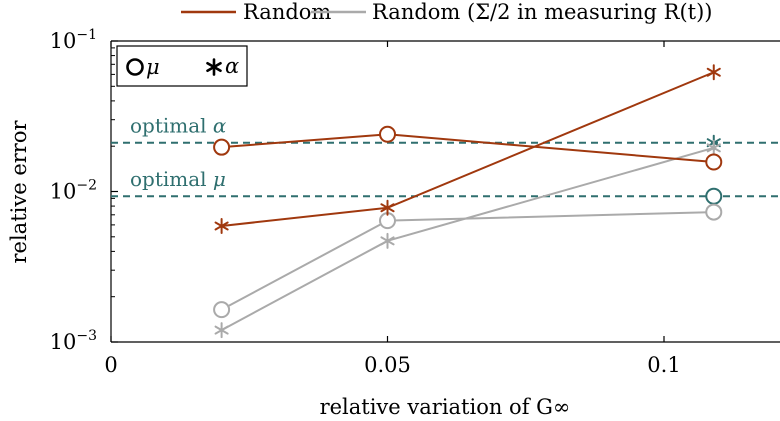 The image size is (780, 421). Describe the element at coordinates (182, 66) in the screenshot. I see `marker-legend: μ α` at that location.